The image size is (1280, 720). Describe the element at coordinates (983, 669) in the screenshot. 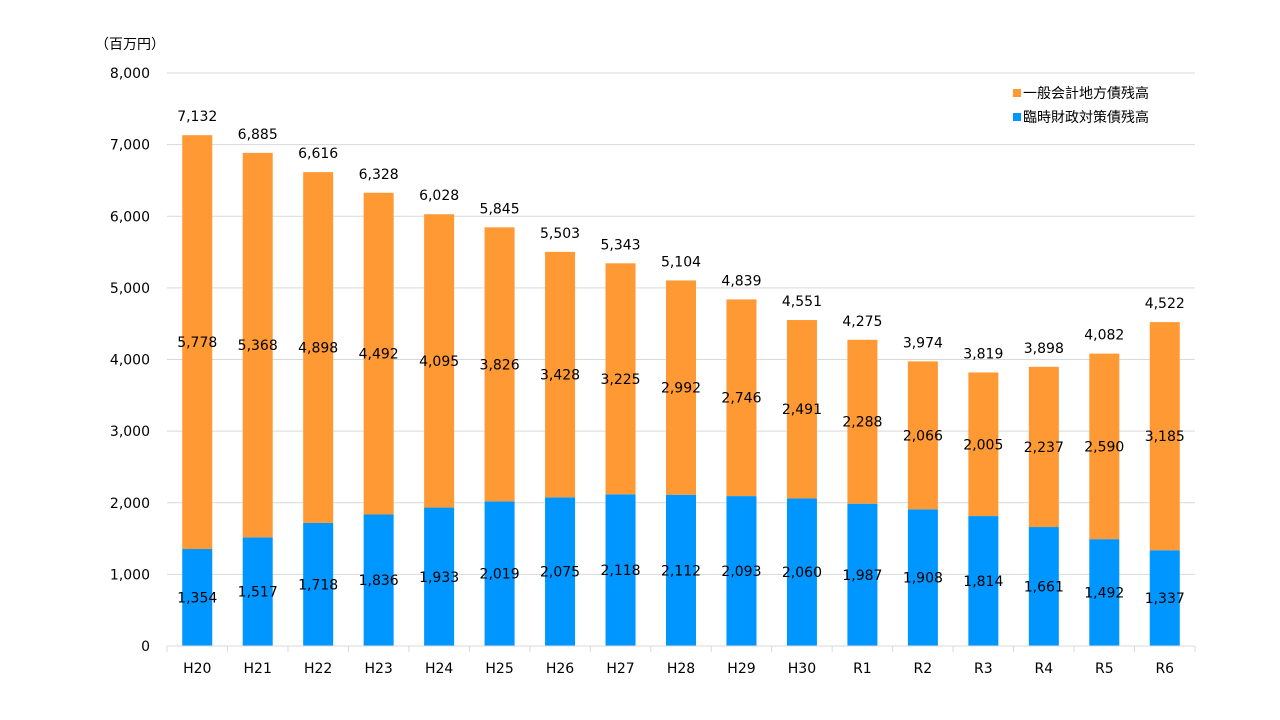

I see `x-tick-label: R3` at that location.